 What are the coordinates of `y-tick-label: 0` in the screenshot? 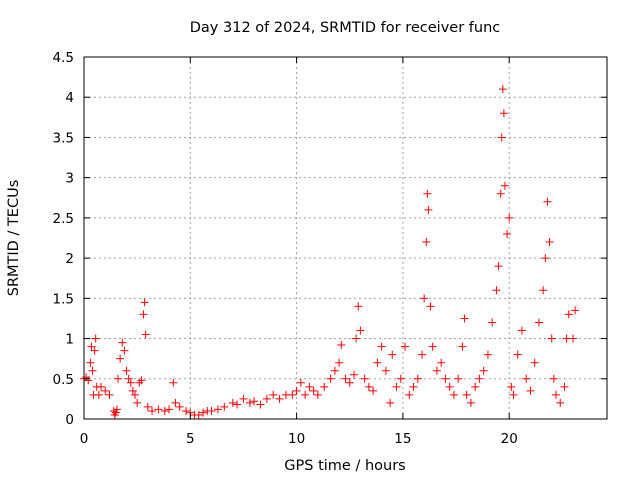 It's located at (69, 420).